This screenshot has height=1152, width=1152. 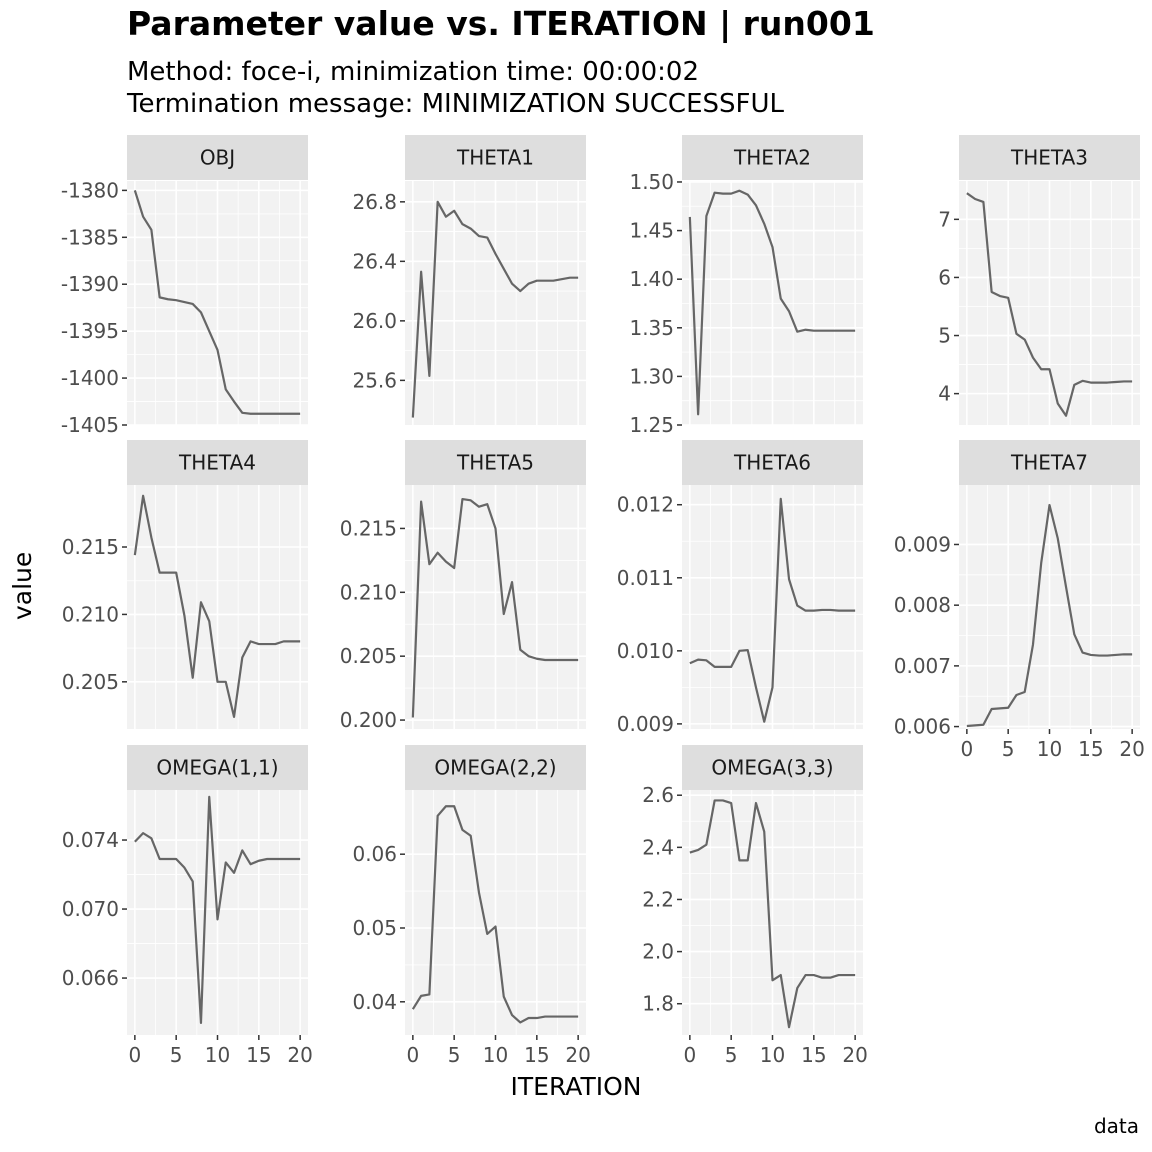 I want to click on y-tick-label: 0.074, so click(x=90, y=840).